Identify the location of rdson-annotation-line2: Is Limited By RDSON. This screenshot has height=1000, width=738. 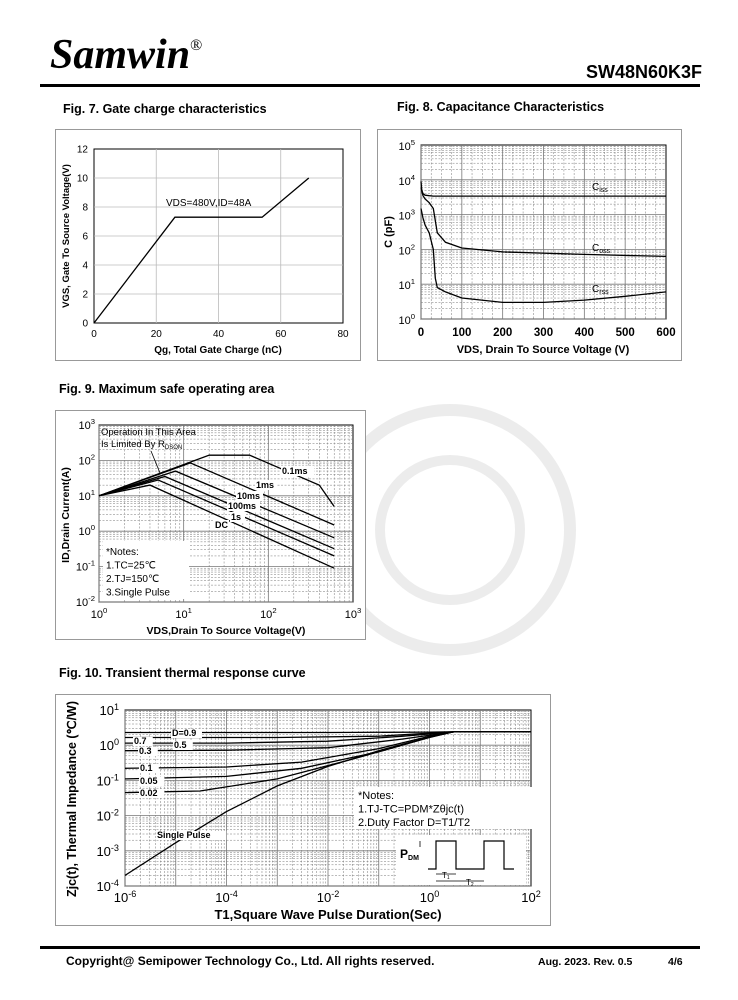
(141, 445).